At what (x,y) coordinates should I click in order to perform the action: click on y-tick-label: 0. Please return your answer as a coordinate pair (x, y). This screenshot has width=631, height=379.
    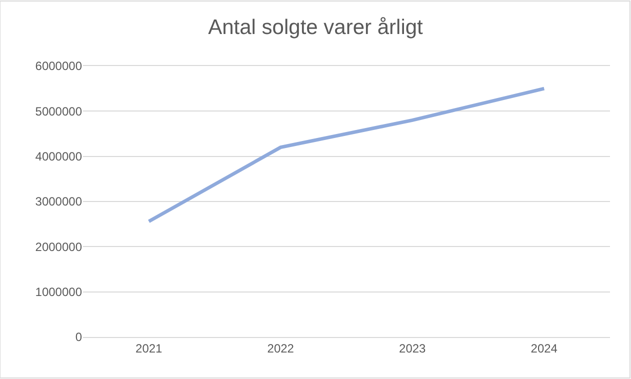
    Looking at the image, I should click on (78, 337).